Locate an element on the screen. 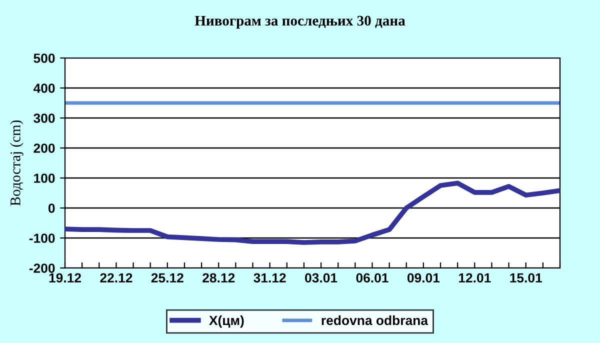 The width and height of the screenshot is (600, 343). y-tick-label: -200 is located at coordinates (42, 268).